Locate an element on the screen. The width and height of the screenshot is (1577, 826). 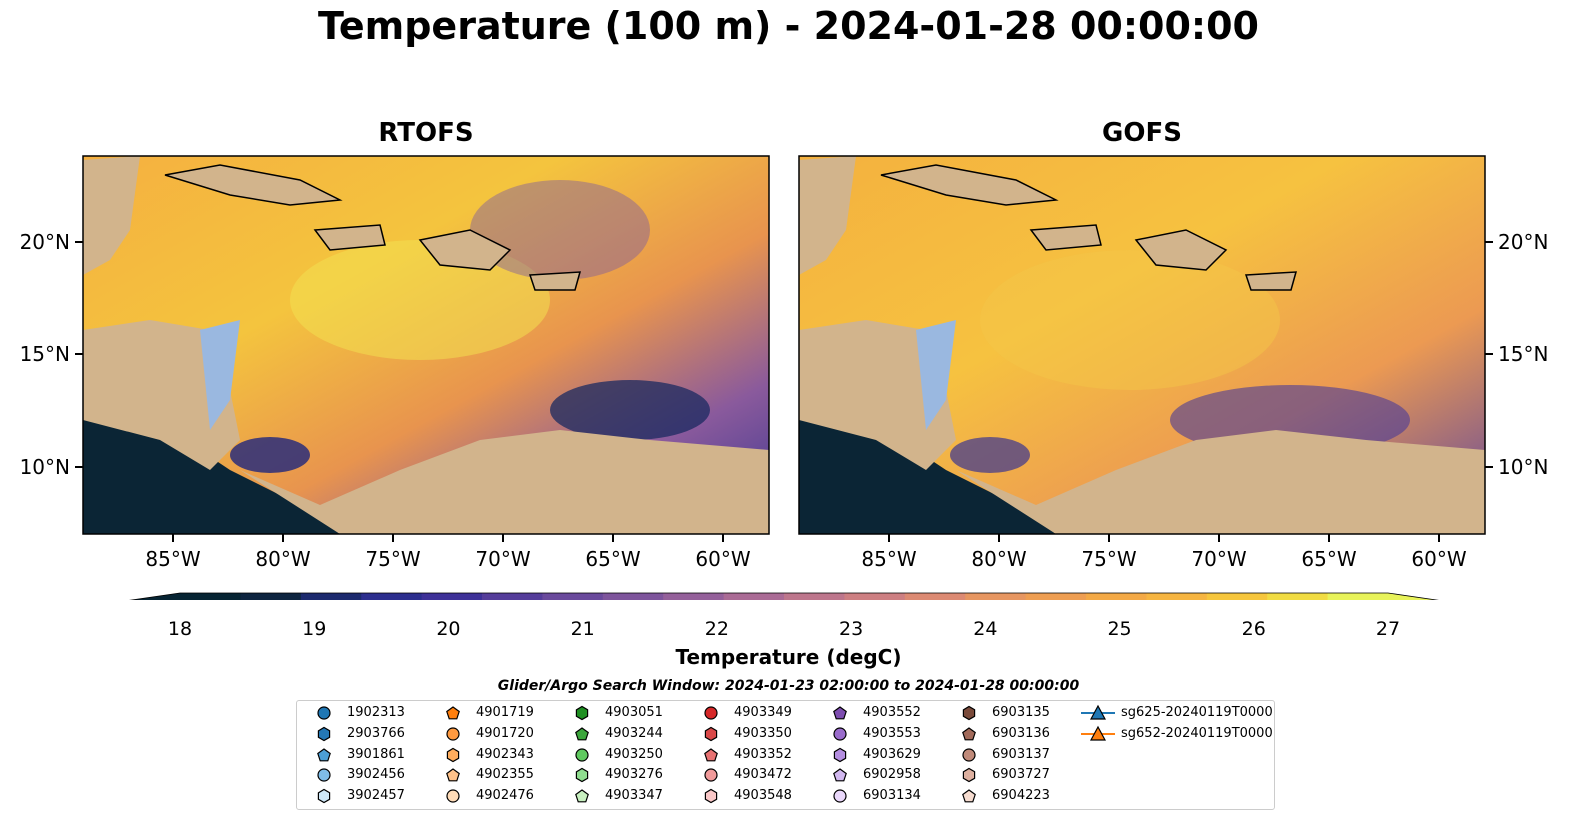
legend-label: 4903244 is located at coordinates (634, 733).